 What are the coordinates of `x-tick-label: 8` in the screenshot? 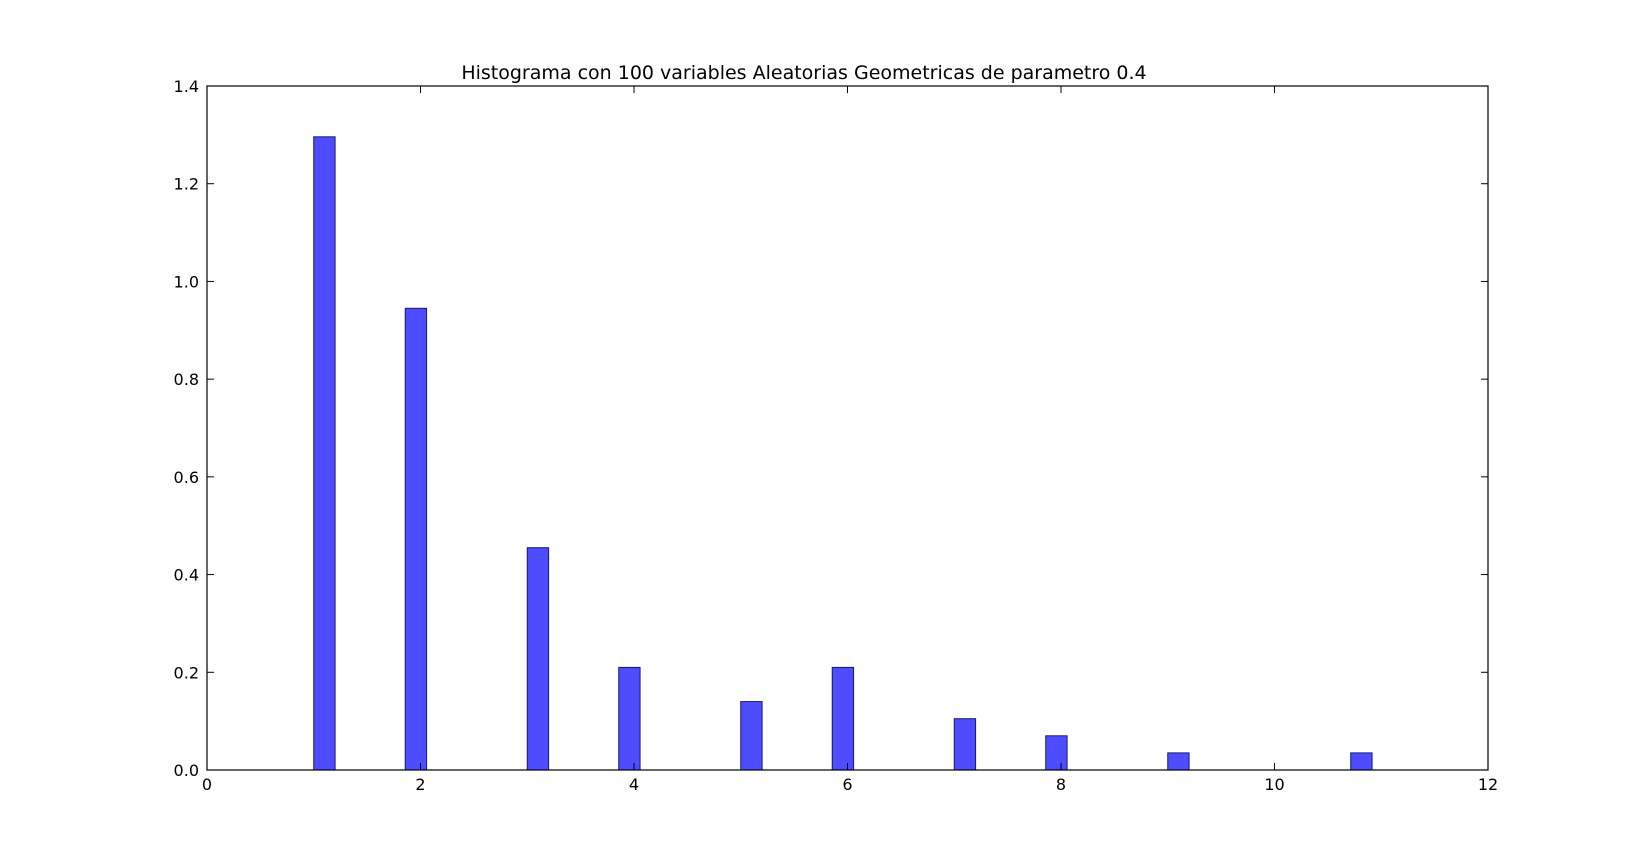 It's located at (1061, 784).